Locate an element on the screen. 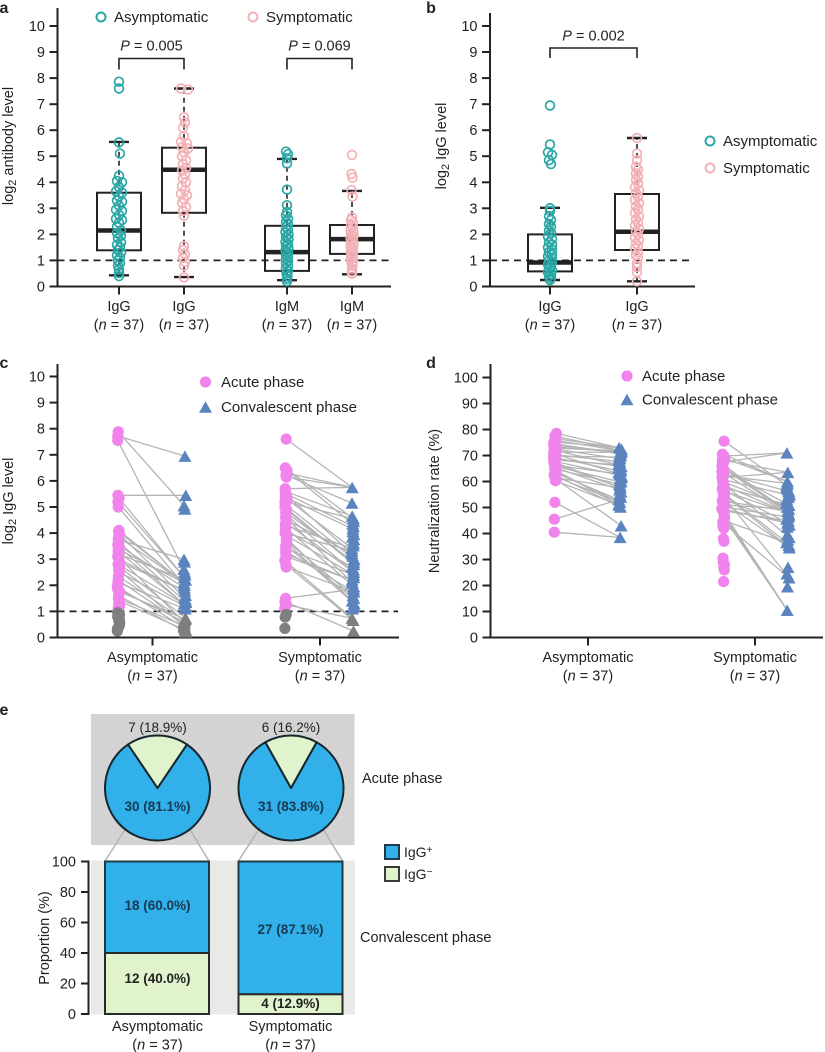  svg-text: log2 antibody level is located at coordinates (10, 146).